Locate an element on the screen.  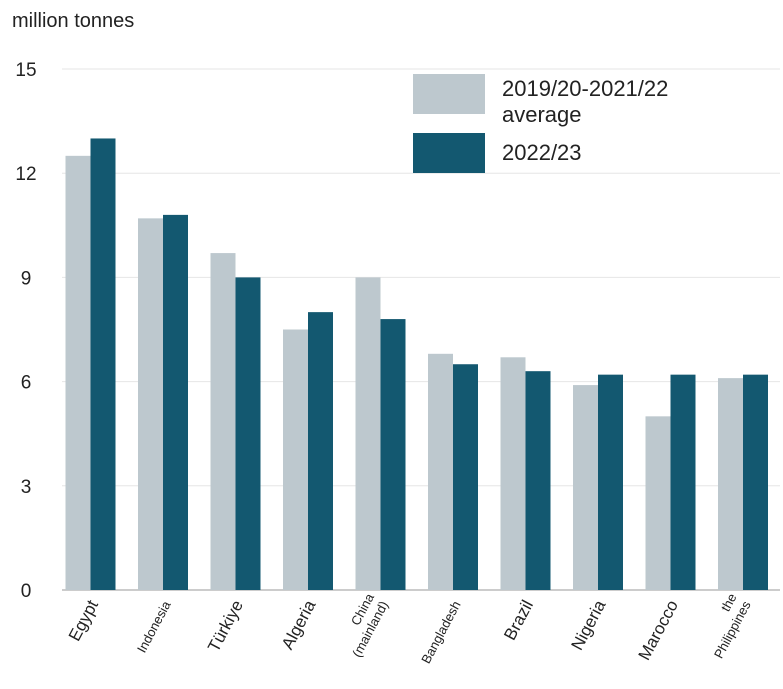
x-tick-label: Egypt is located at coordinates (83, 621).